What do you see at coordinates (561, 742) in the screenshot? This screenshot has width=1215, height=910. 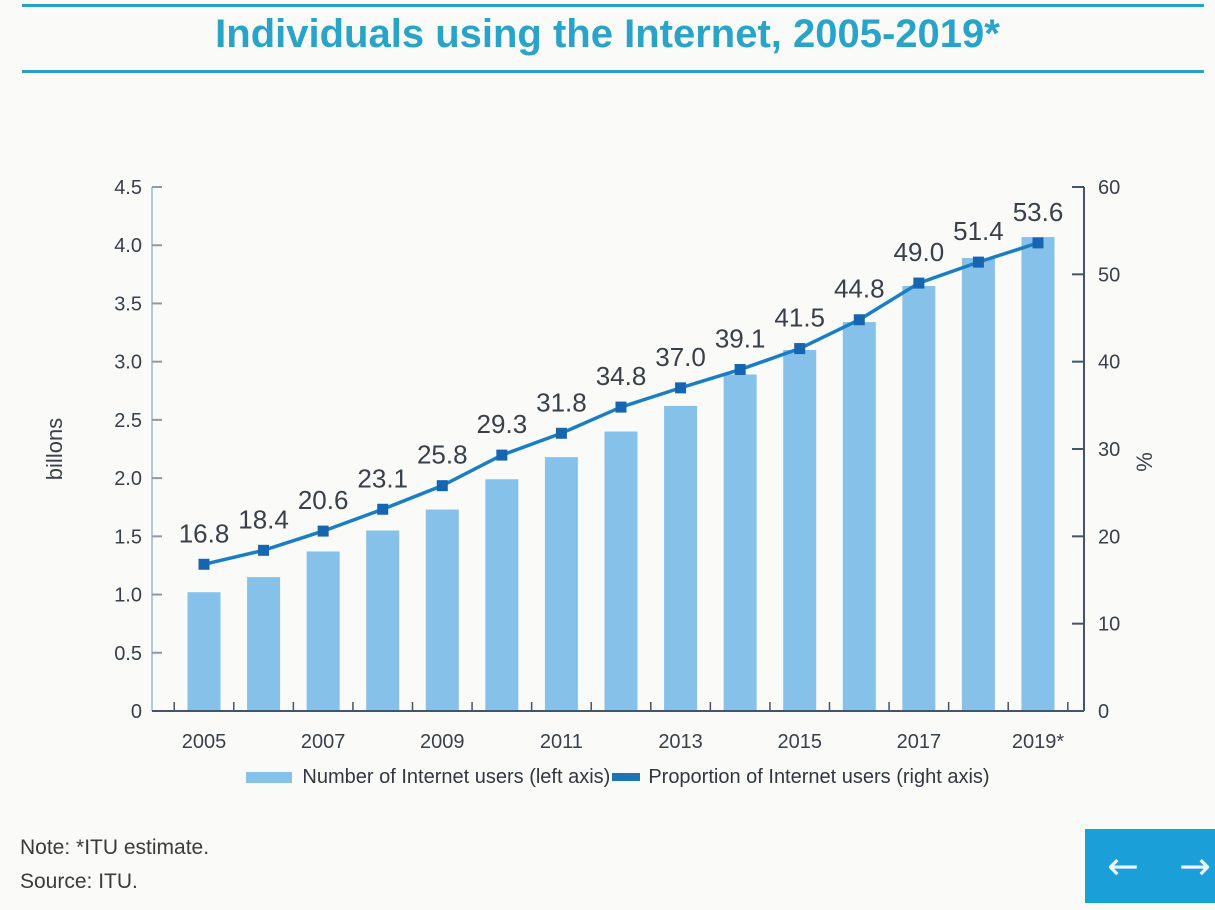 I see `x-axis-label-2011: 2011` at bounding box center [561, 742].